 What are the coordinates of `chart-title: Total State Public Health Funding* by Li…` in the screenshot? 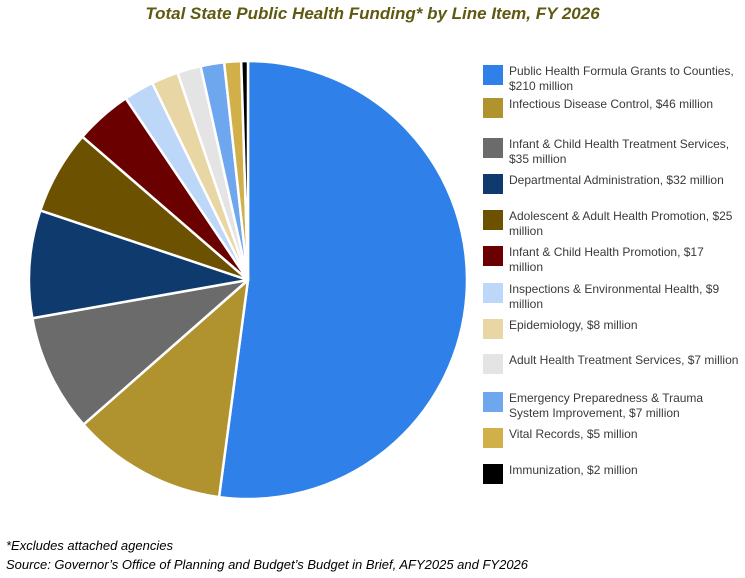 It's located at (372, 13).